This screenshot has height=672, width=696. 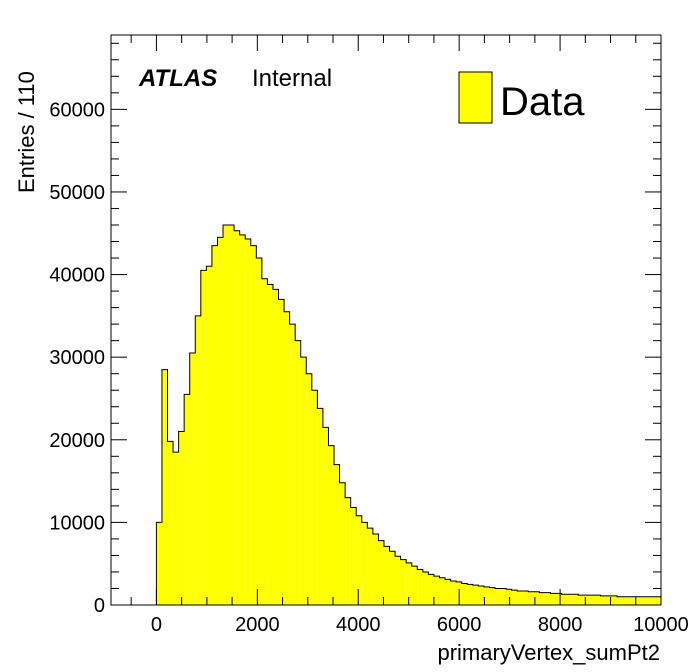 I want to click on legend: Data, so click(x=521, y=97).